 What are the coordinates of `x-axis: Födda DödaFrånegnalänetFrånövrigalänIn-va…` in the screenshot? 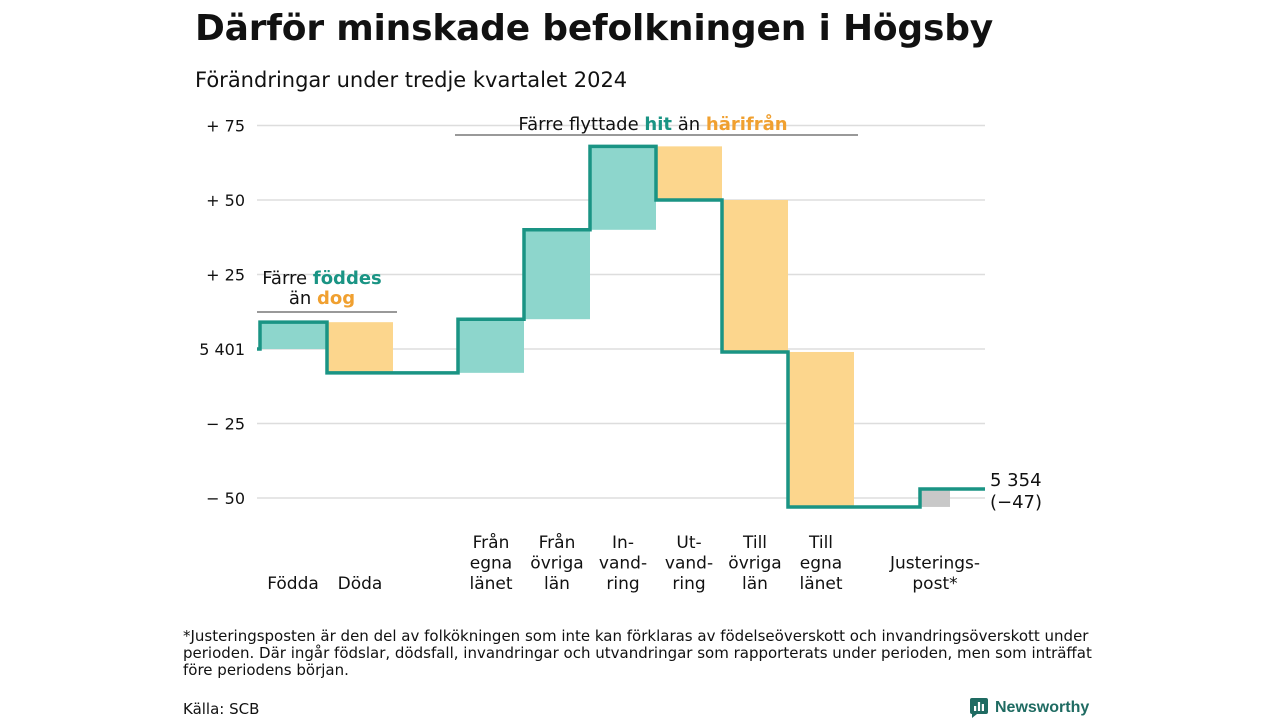 It's located at (623, 563).